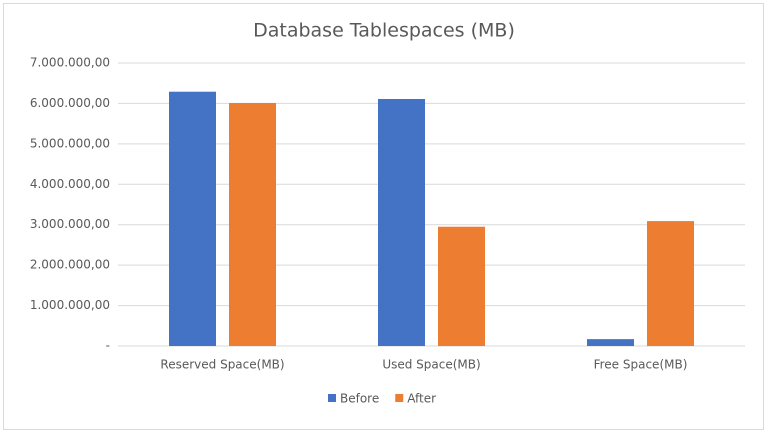 This screenshot has height=434, width=768. I want to click on legend-label: After, so click(421, 399).